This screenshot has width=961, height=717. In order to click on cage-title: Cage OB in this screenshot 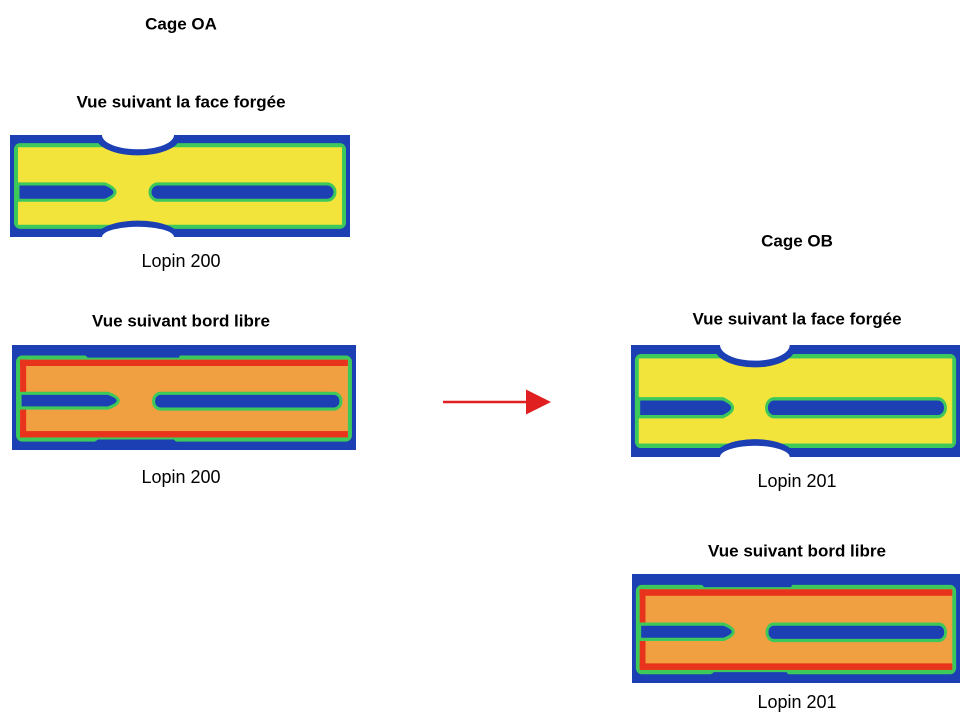, I will do `click(797, 240)`.